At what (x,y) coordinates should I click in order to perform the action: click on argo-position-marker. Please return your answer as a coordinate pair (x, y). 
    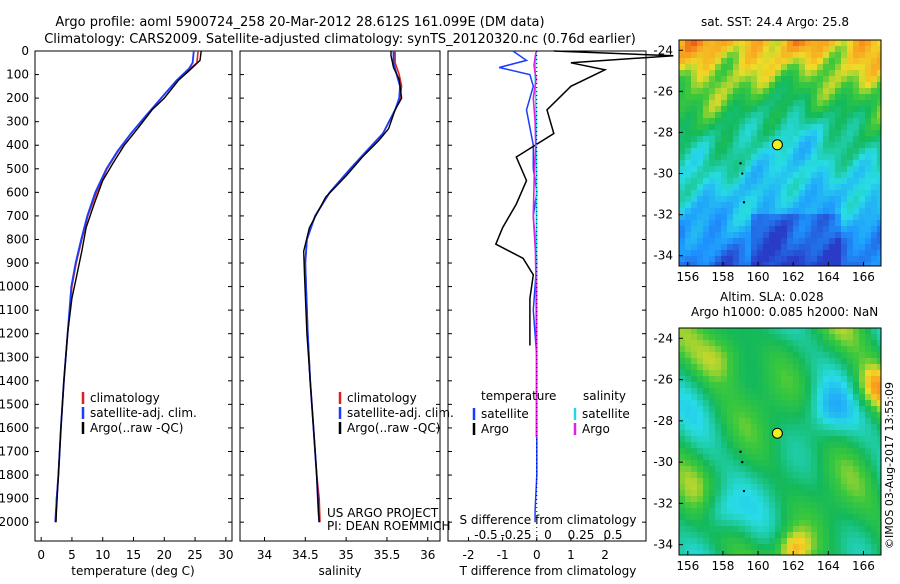
    Looking at the image, I should click on (777, 433).